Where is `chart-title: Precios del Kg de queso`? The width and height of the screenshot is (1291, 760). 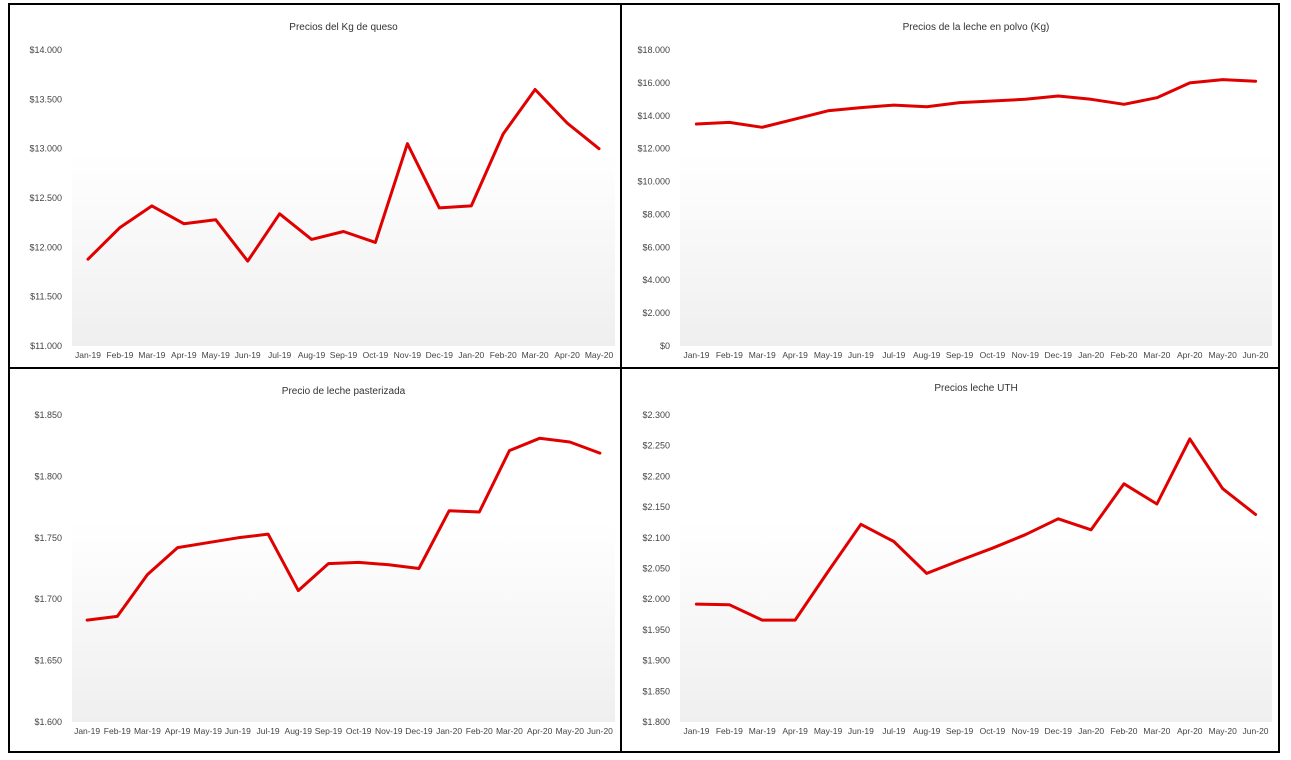 chart-title: Precios del Kg de queso is located at coordinates (343, 27).